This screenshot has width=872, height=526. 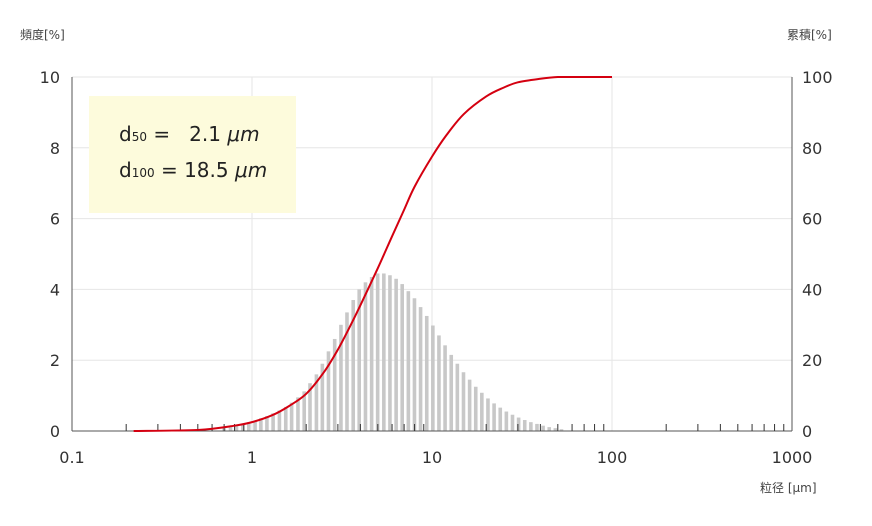 What do you see at coordinates (42, 35) in the screenshot?
I see `y-left-axis-label: 頻度[%]` at bounding box center [42, 35].